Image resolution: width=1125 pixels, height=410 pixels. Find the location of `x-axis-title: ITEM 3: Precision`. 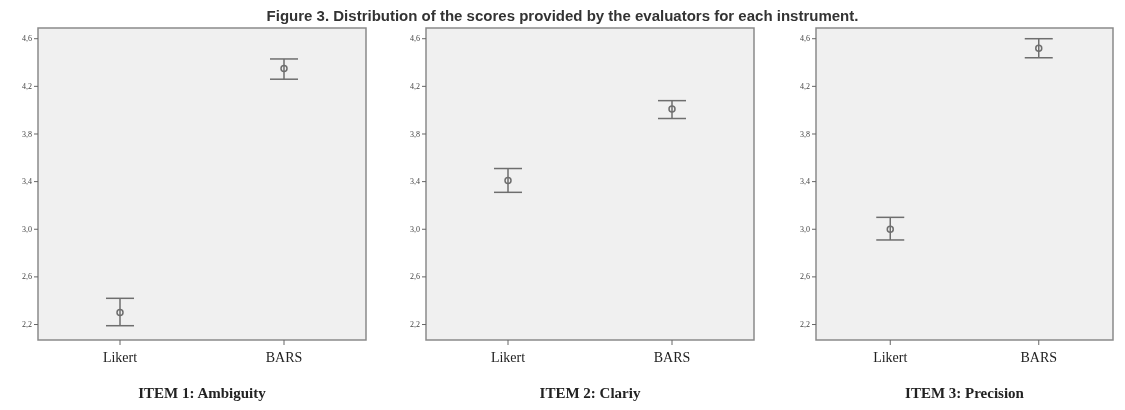

x-axis-title: ITEM 3: Precision is located at coordinates (965, 393).